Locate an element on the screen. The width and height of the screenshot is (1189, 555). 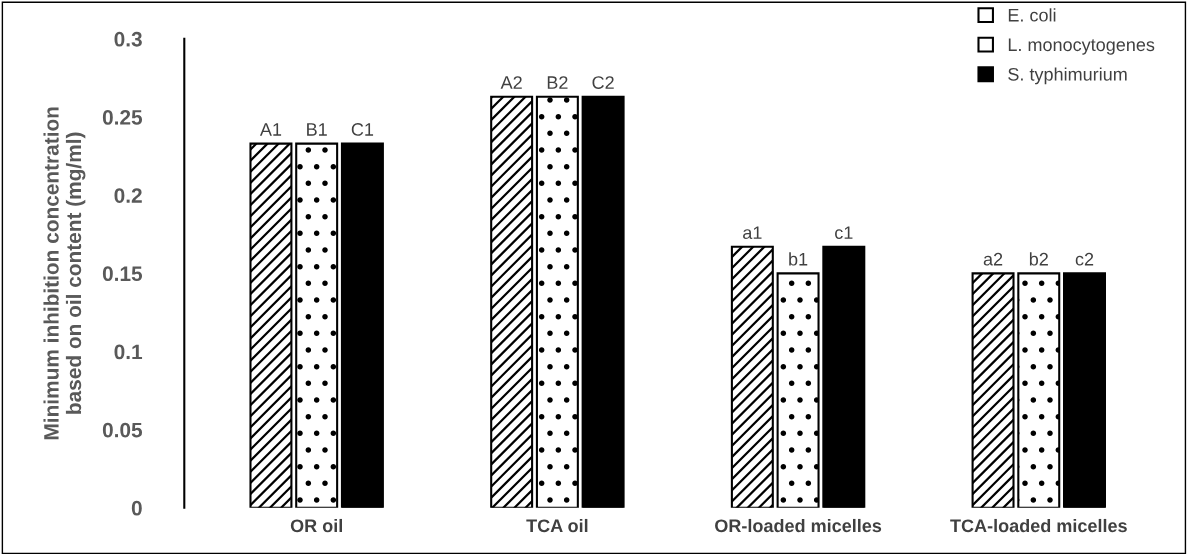
y-tick-label: 0.25 is located at coordinates (122, 117).